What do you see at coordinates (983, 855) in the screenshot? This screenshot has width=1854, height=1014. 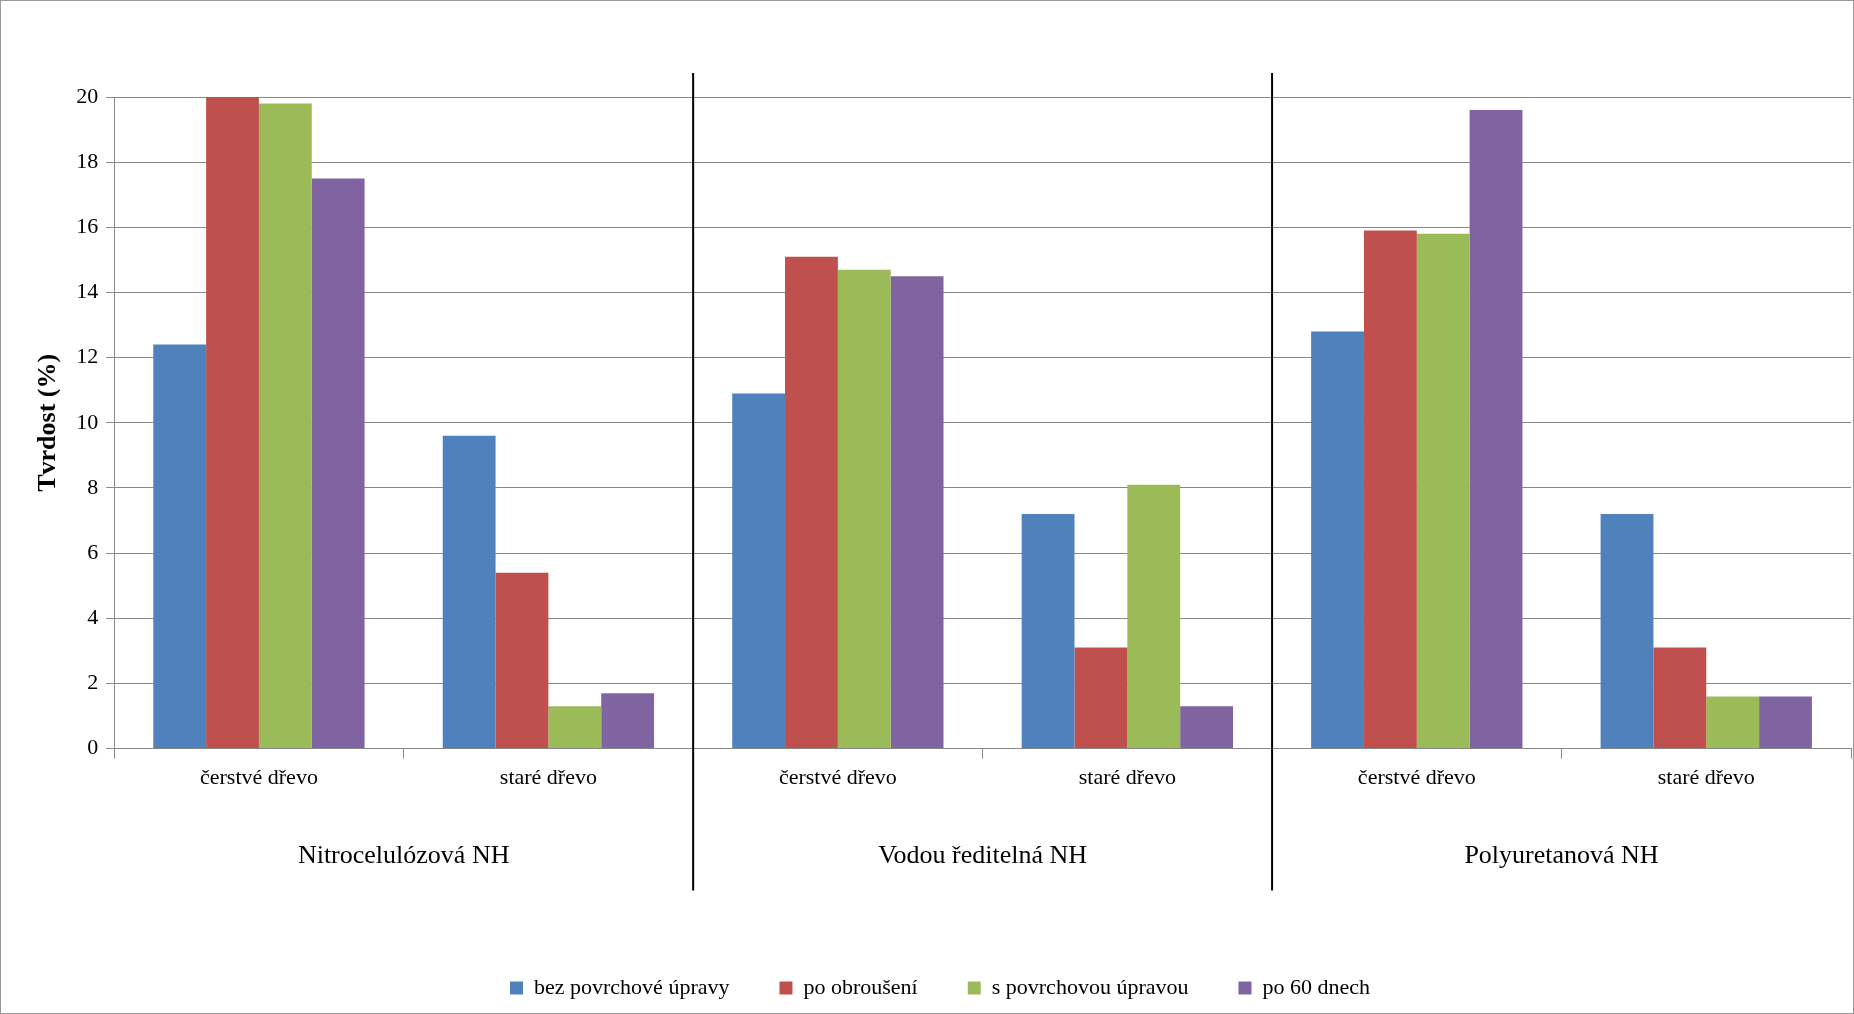 I see `text: Vodou ředitelná NH` at bounding box center [983, 855].